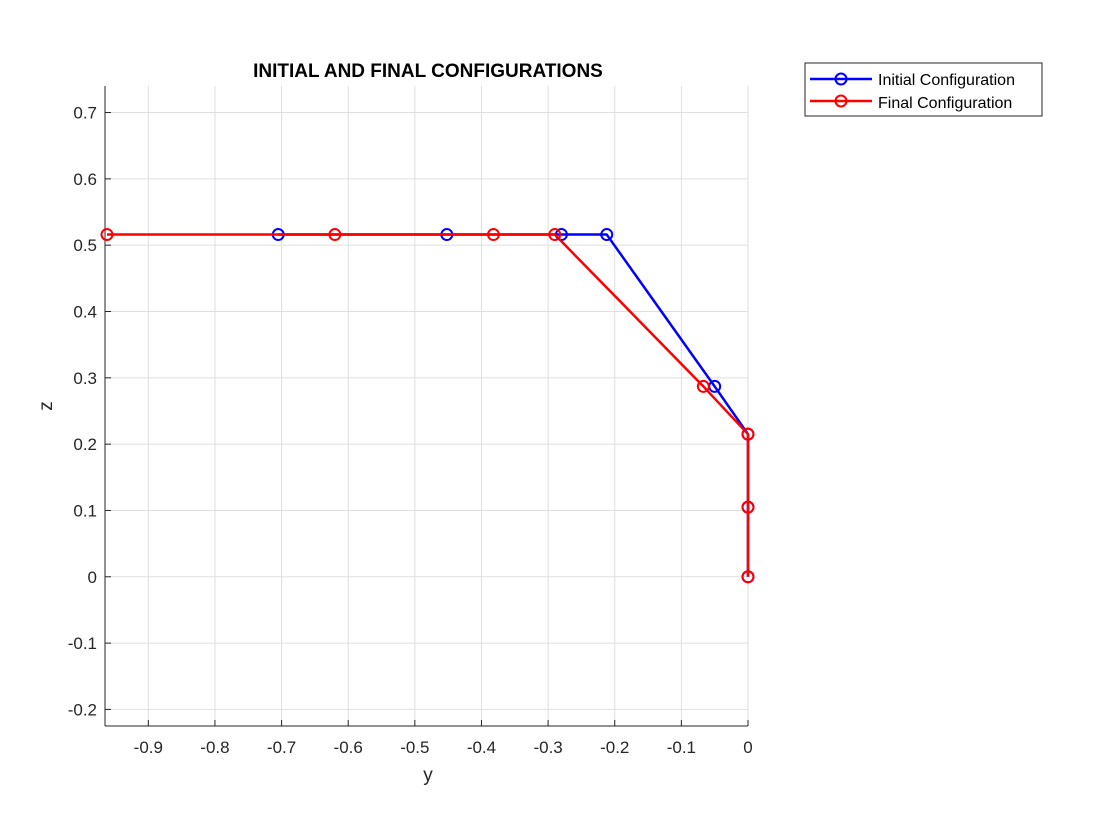 The height and width of the screenshot is (840, 1120). Describe the element at coordinates (82, 709) in the screenshot. I see `y-tick-label: -0.2` at that location.